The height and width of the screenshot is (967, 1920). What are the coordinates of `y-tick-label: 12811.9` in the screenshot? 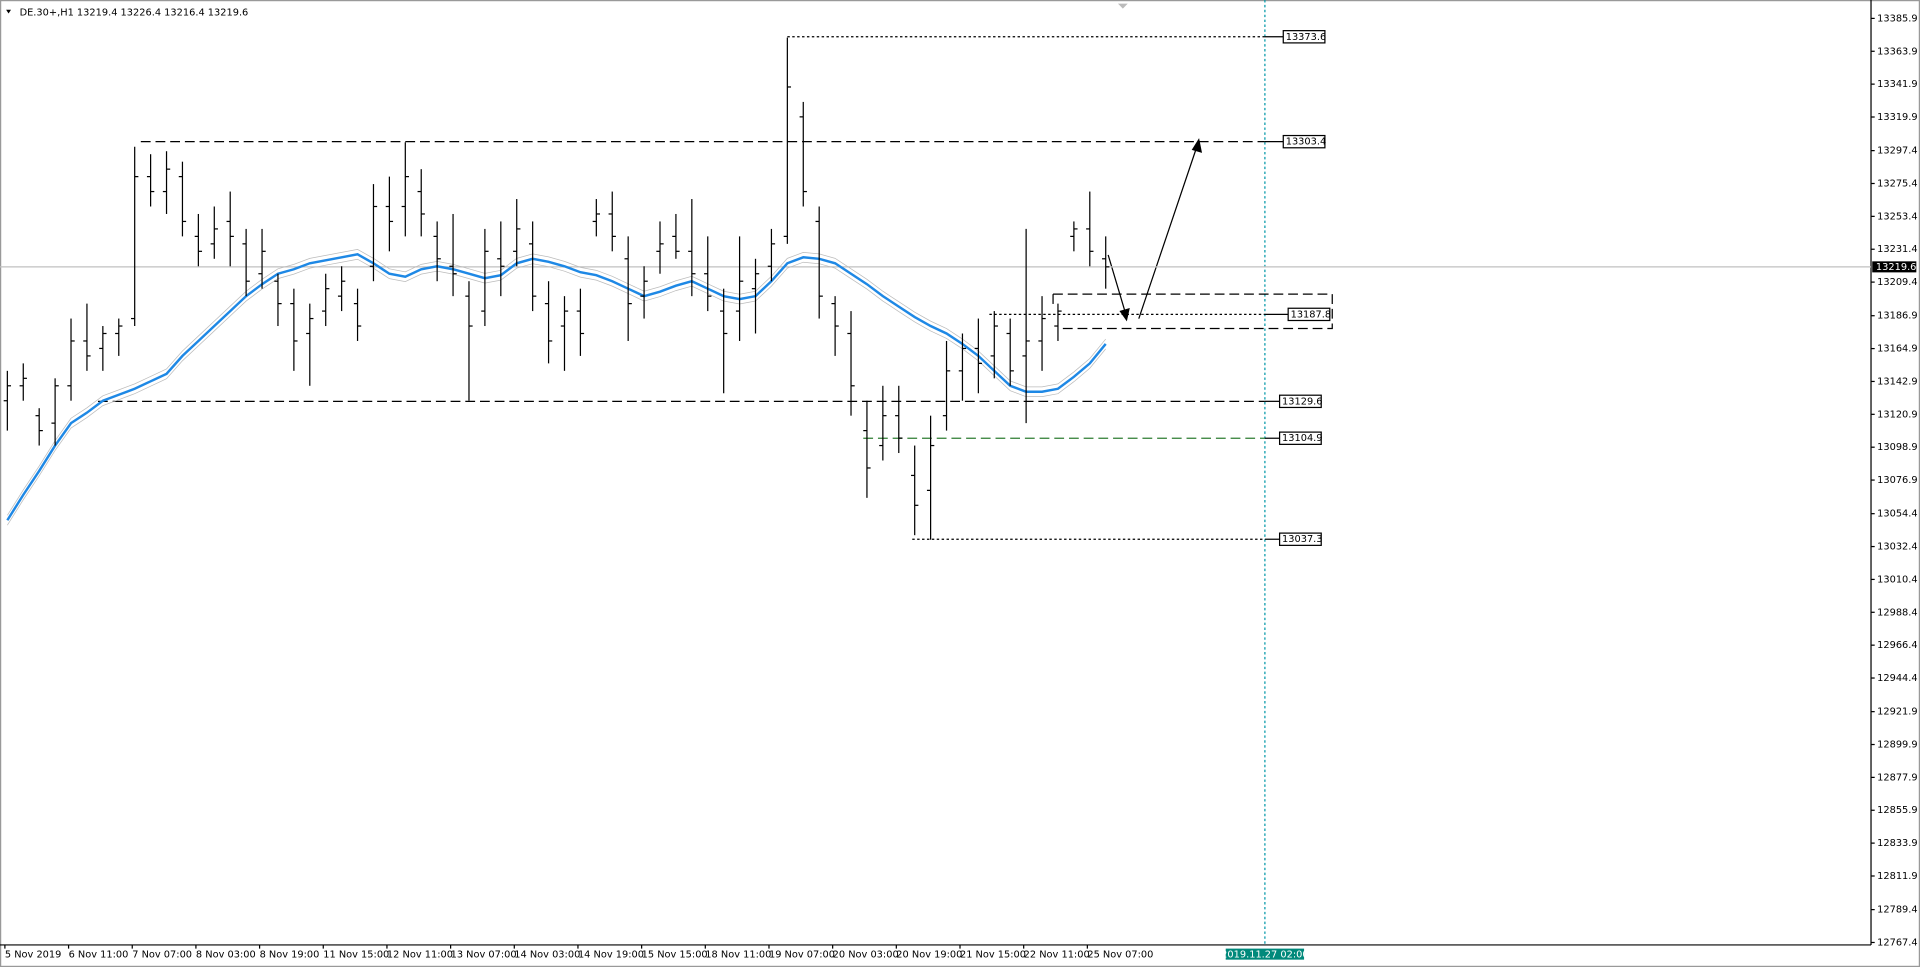 It's located at (1897, 876).